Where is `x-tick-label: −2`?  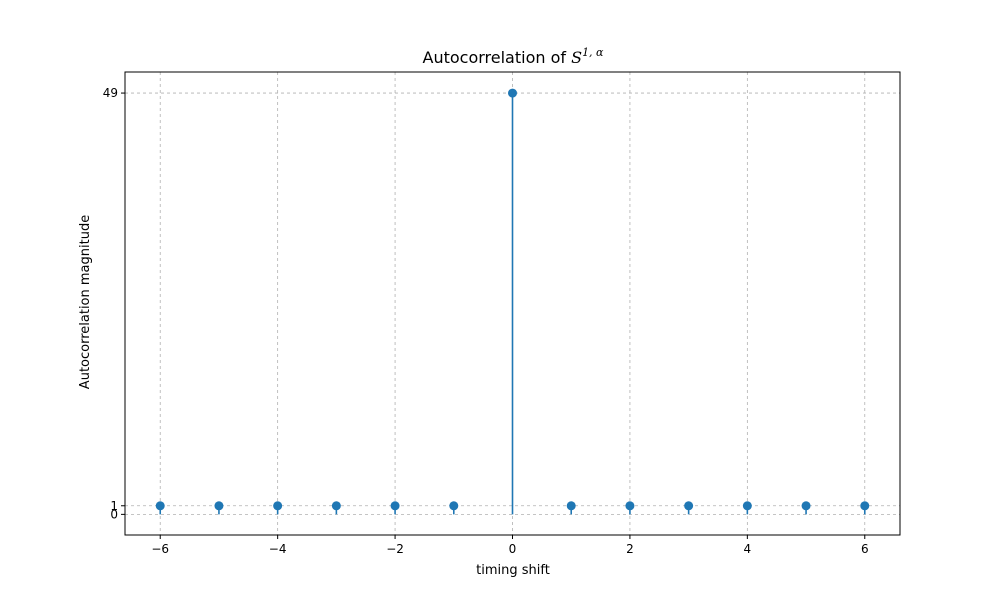
x-tick-label: −2 is located at coordinates (395, 549).